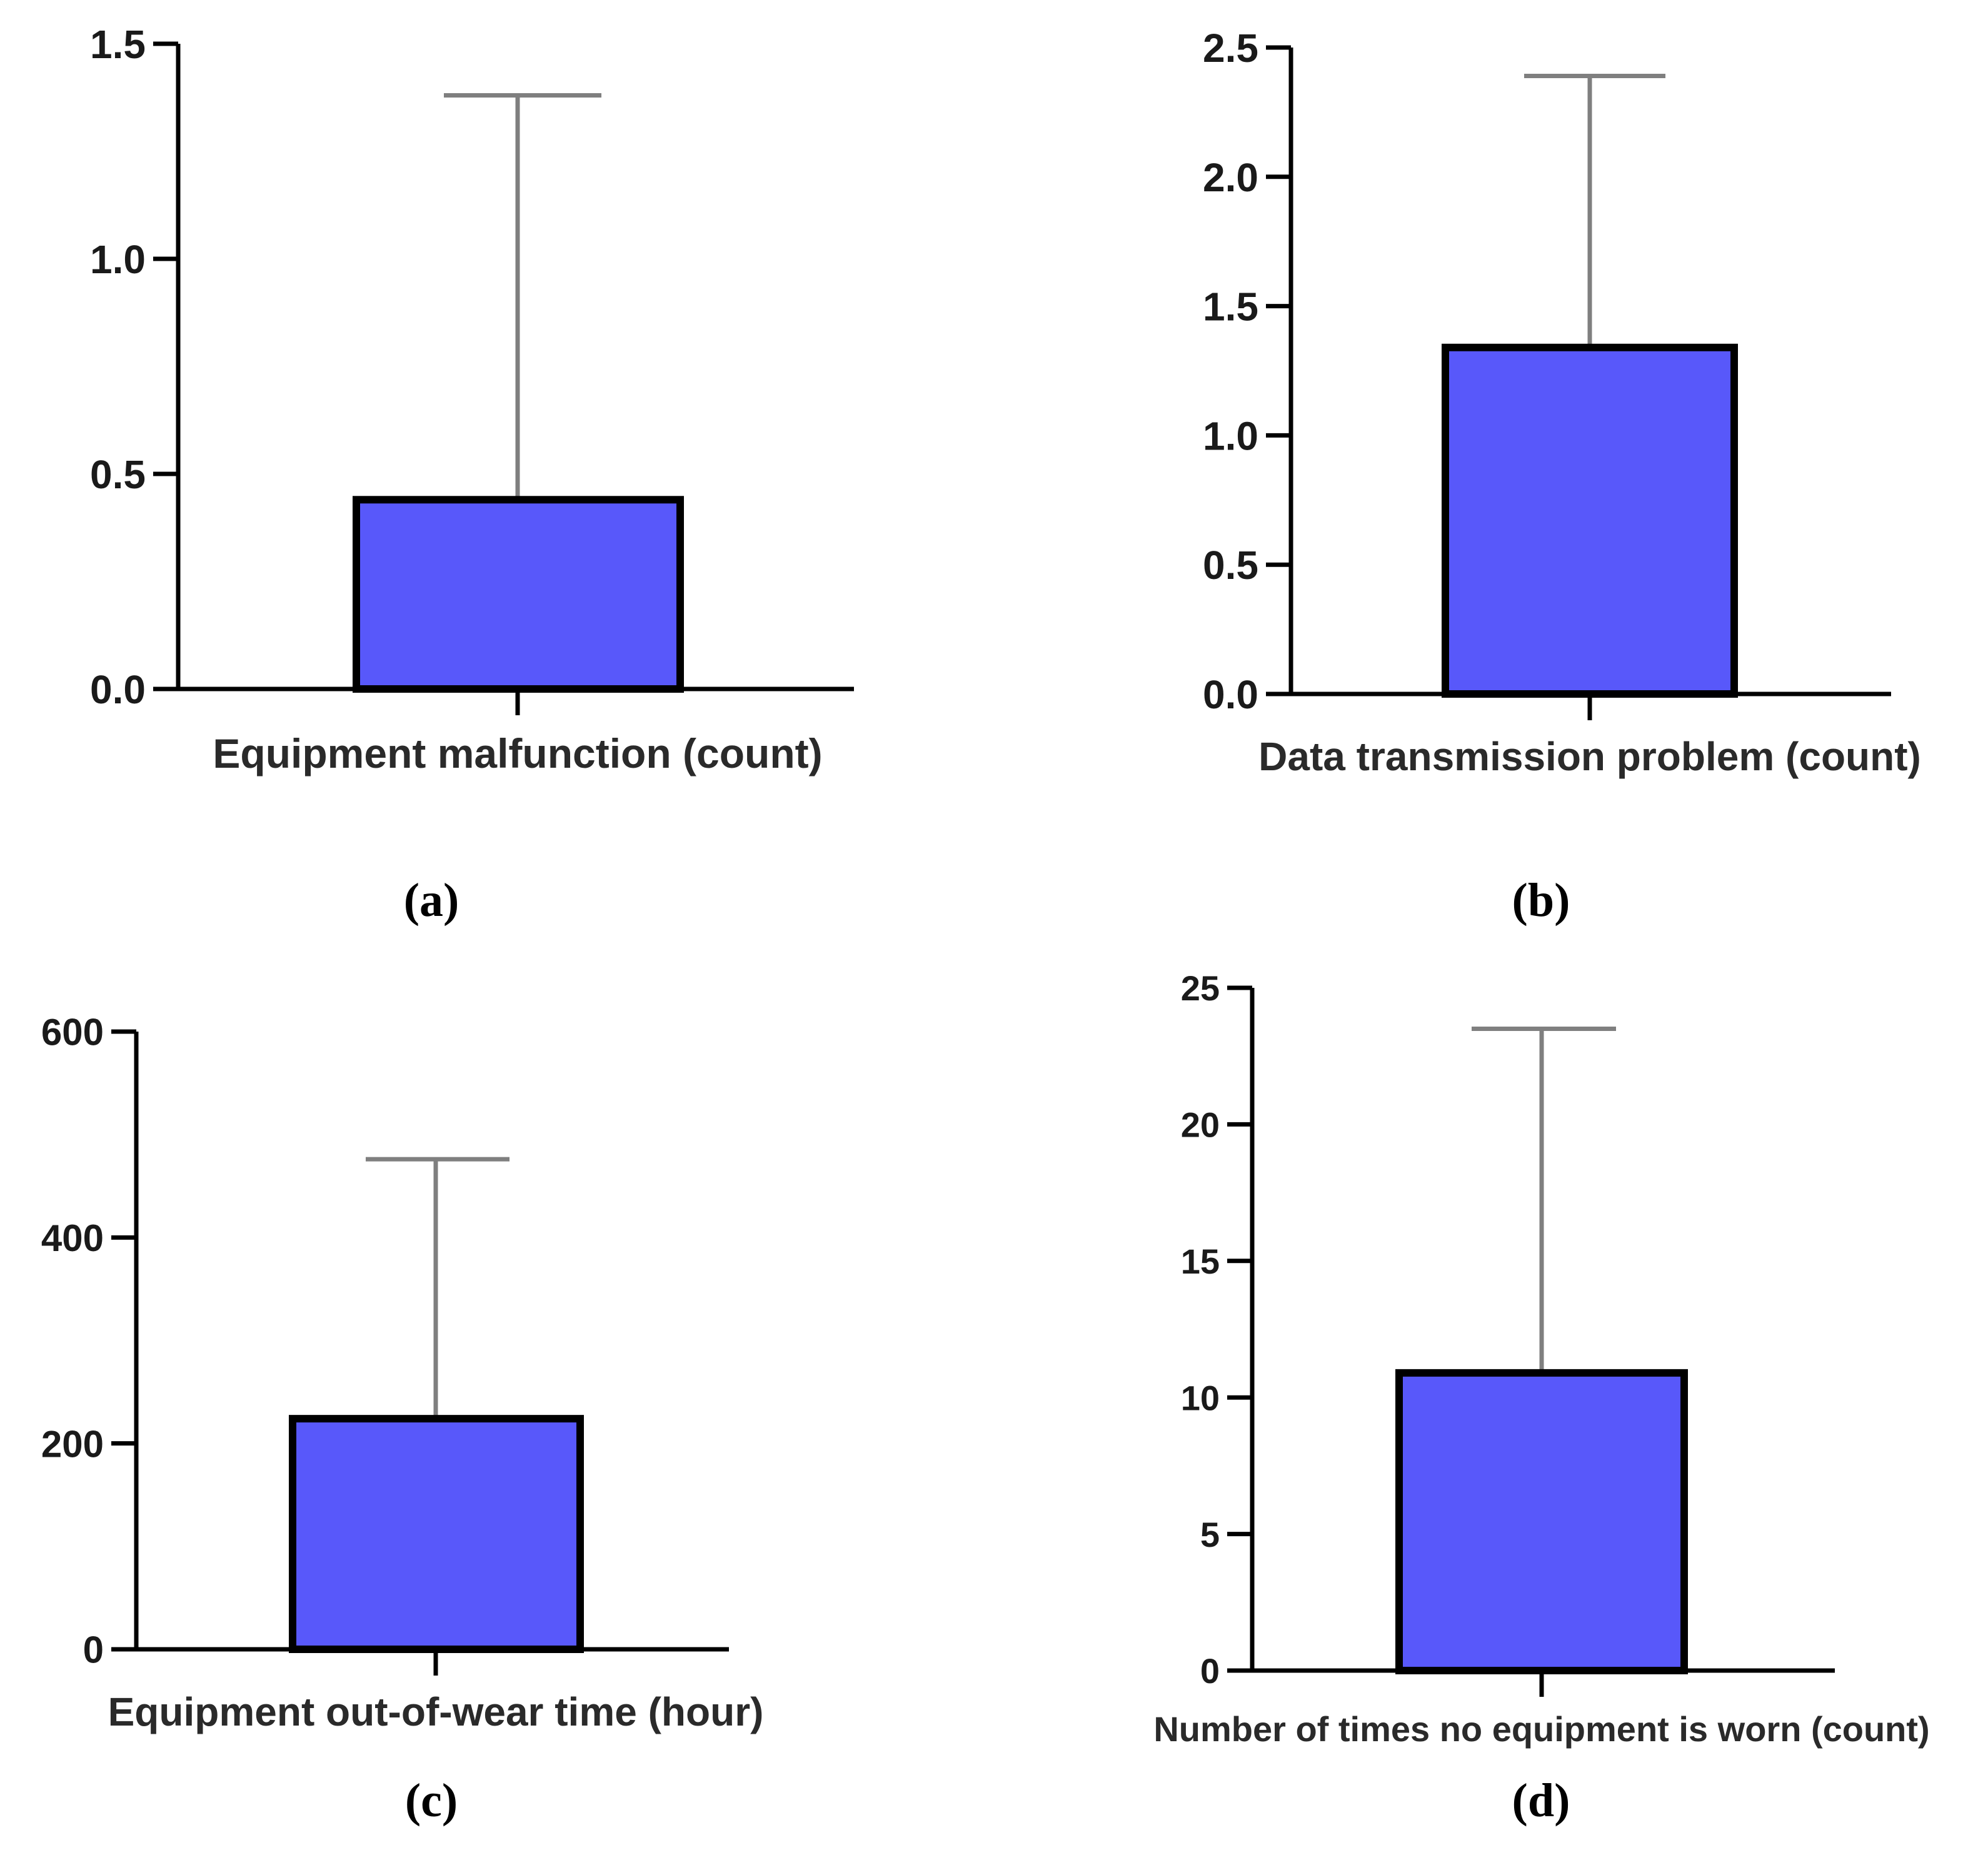  Describe the element at coordinates (72, 1444) in the screenshot. I see `y-tick-label: 200` at that location.